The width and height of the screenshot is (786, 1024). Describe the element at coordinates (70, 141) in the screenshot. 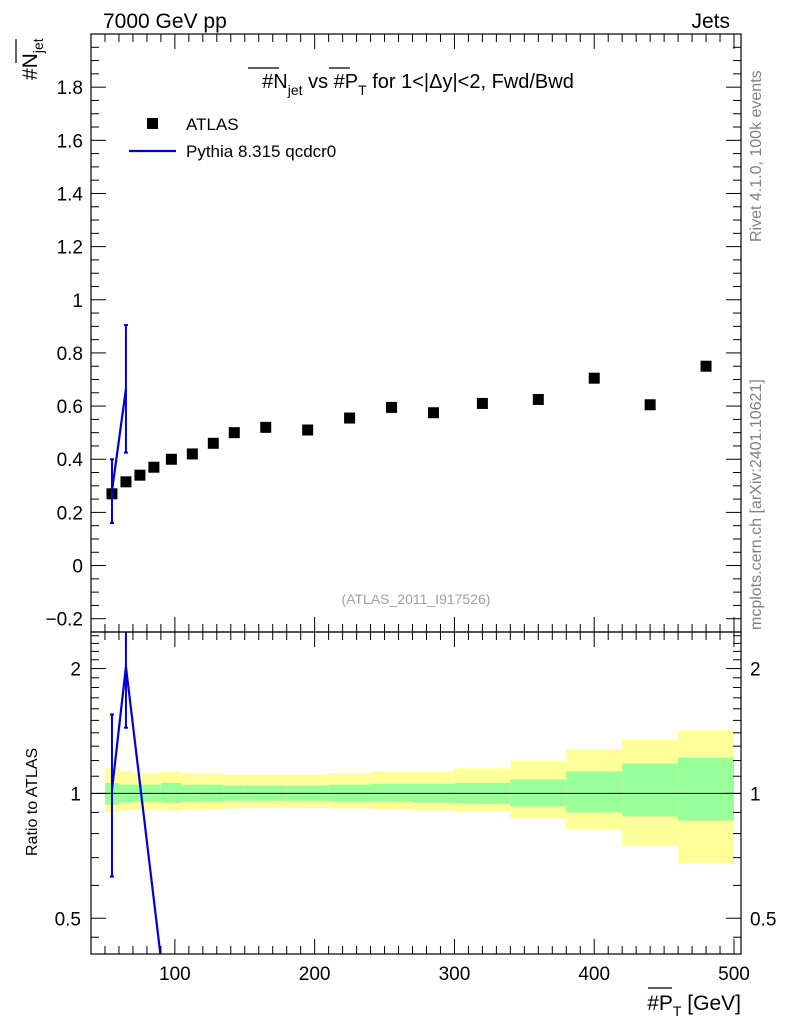

I see `main-y-tick-label: 1.6` at that location.